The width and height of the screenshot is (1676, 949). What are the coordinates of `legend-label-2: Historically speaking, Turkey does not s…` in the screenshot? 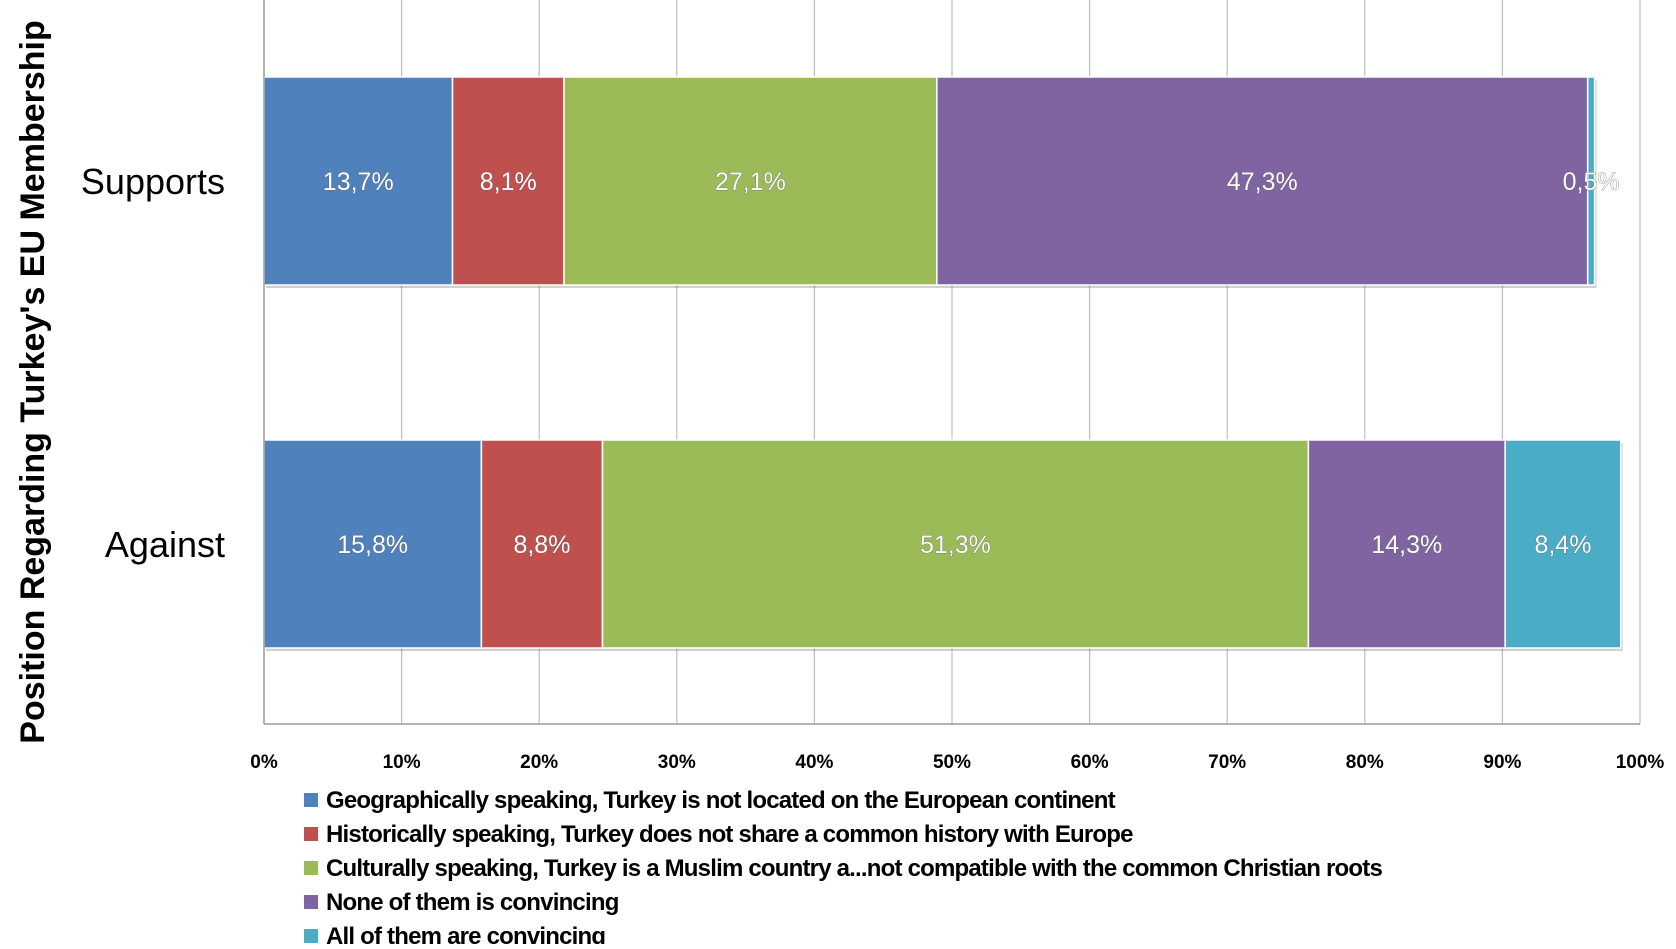 It's located at (729, 834).